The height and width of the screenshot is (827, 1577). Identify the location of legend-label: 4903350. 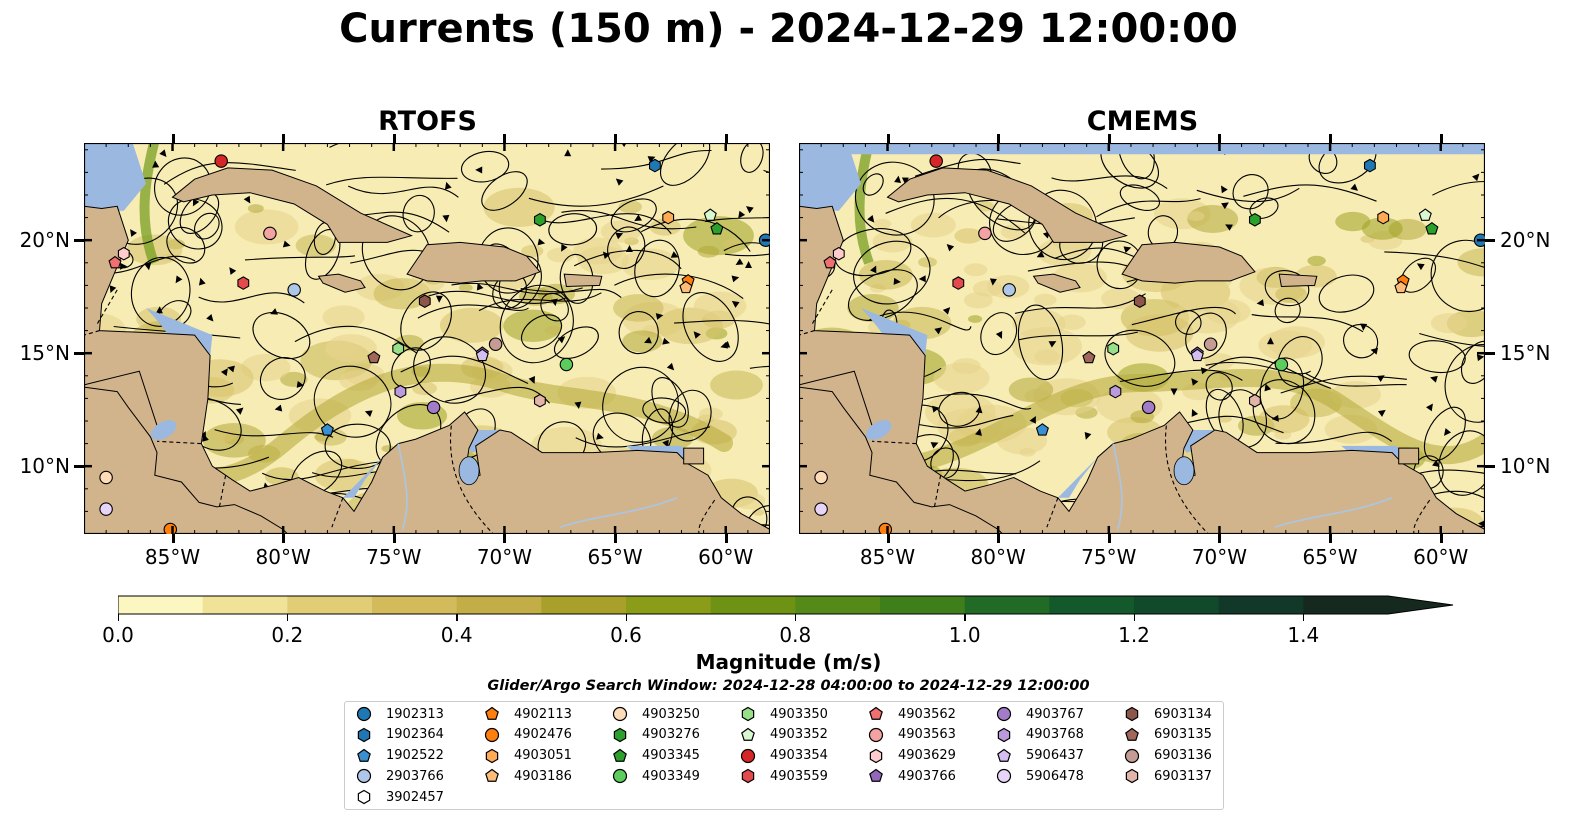
(799, 714).